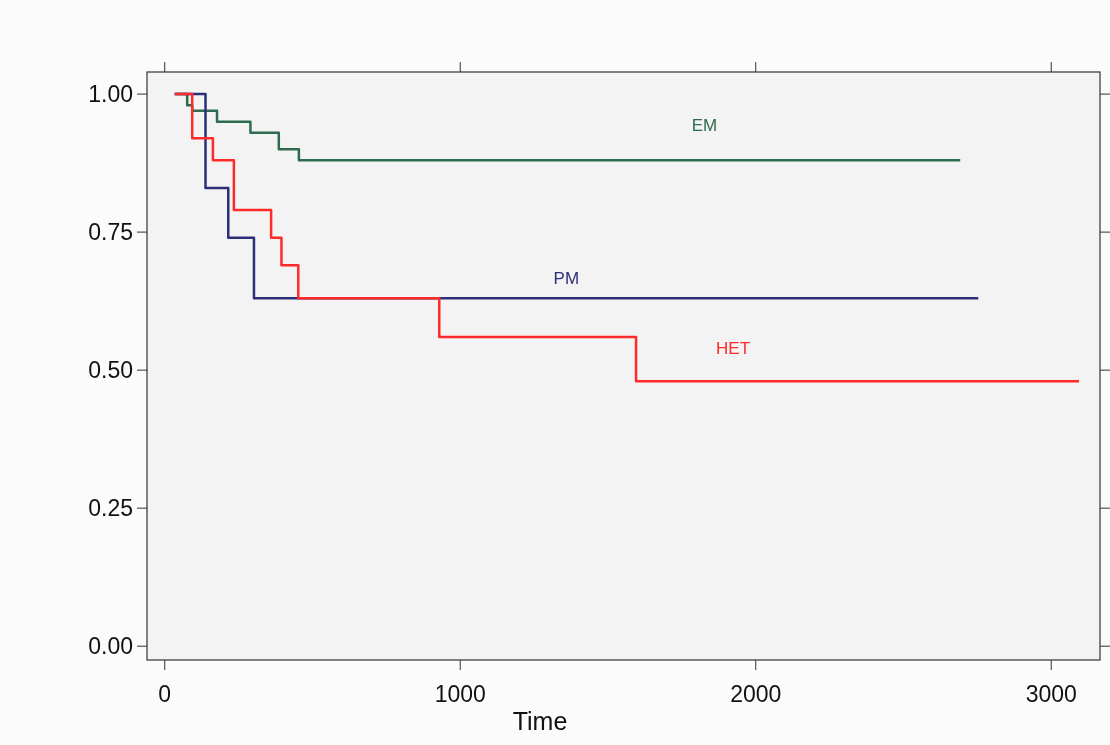 The image size is (1110, 745). I want to click on y-tick-label: 0.25, so click(110, 508).